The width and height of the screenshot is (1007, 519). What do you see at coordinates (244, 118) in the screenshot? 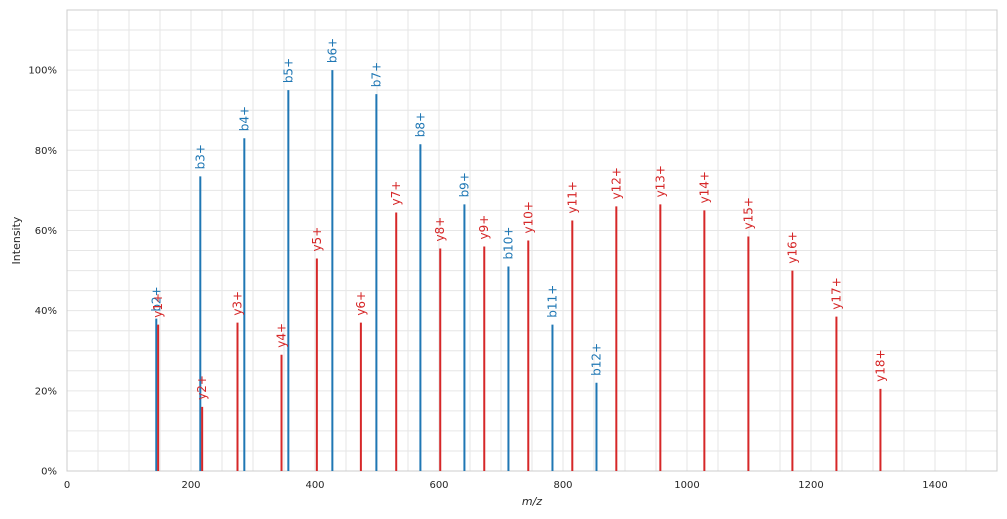
I see `peak-label-b4: b4+` at bounding box center [244, 118].